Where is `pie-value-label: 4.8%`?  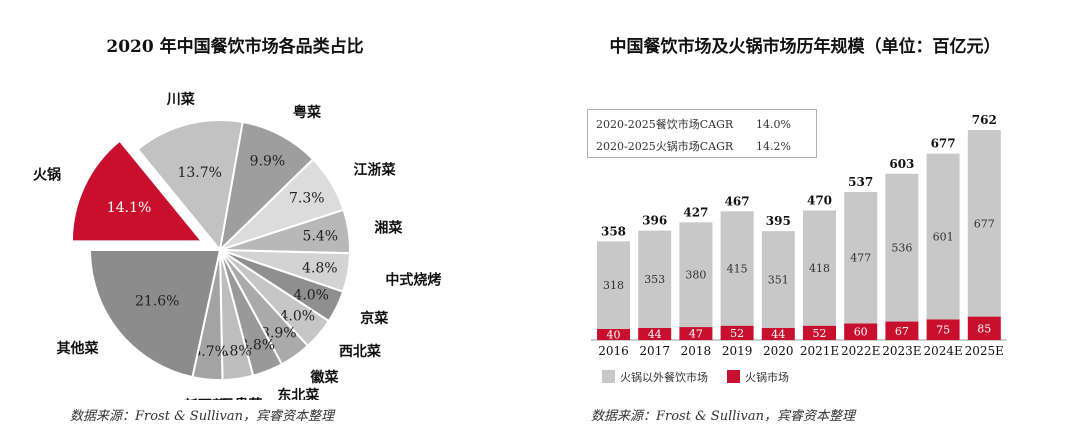
pie-value-label: 4.8% is located at coordinates (320, 269).